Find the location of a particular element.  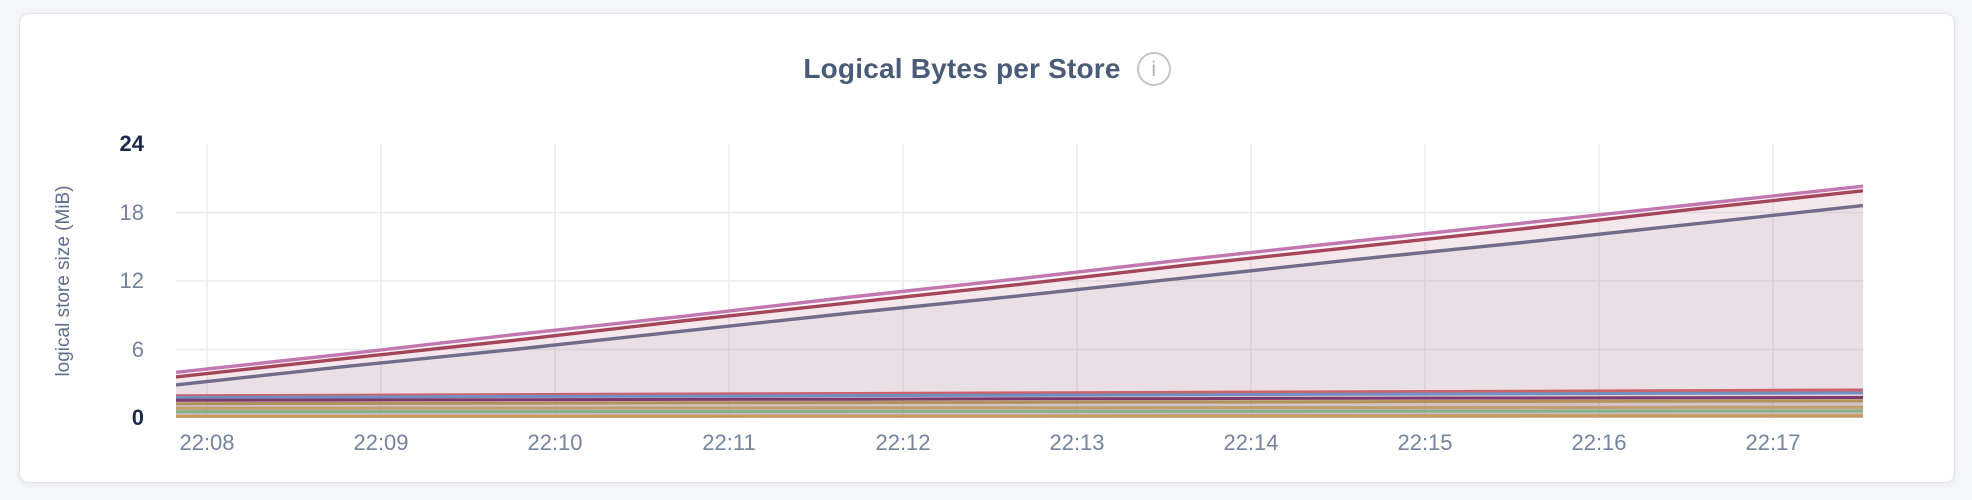

y-tick-label: 6 is located at coordinates (137, 349).